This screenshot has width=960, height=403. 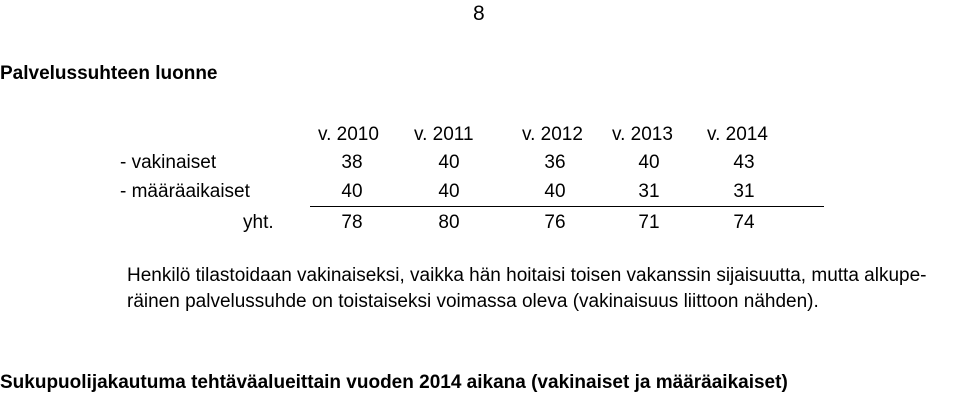 What do you see at coordinates (258, 222) in the screenshot?
I see `row-label-total: yht.` at bounding box center [258, 222].